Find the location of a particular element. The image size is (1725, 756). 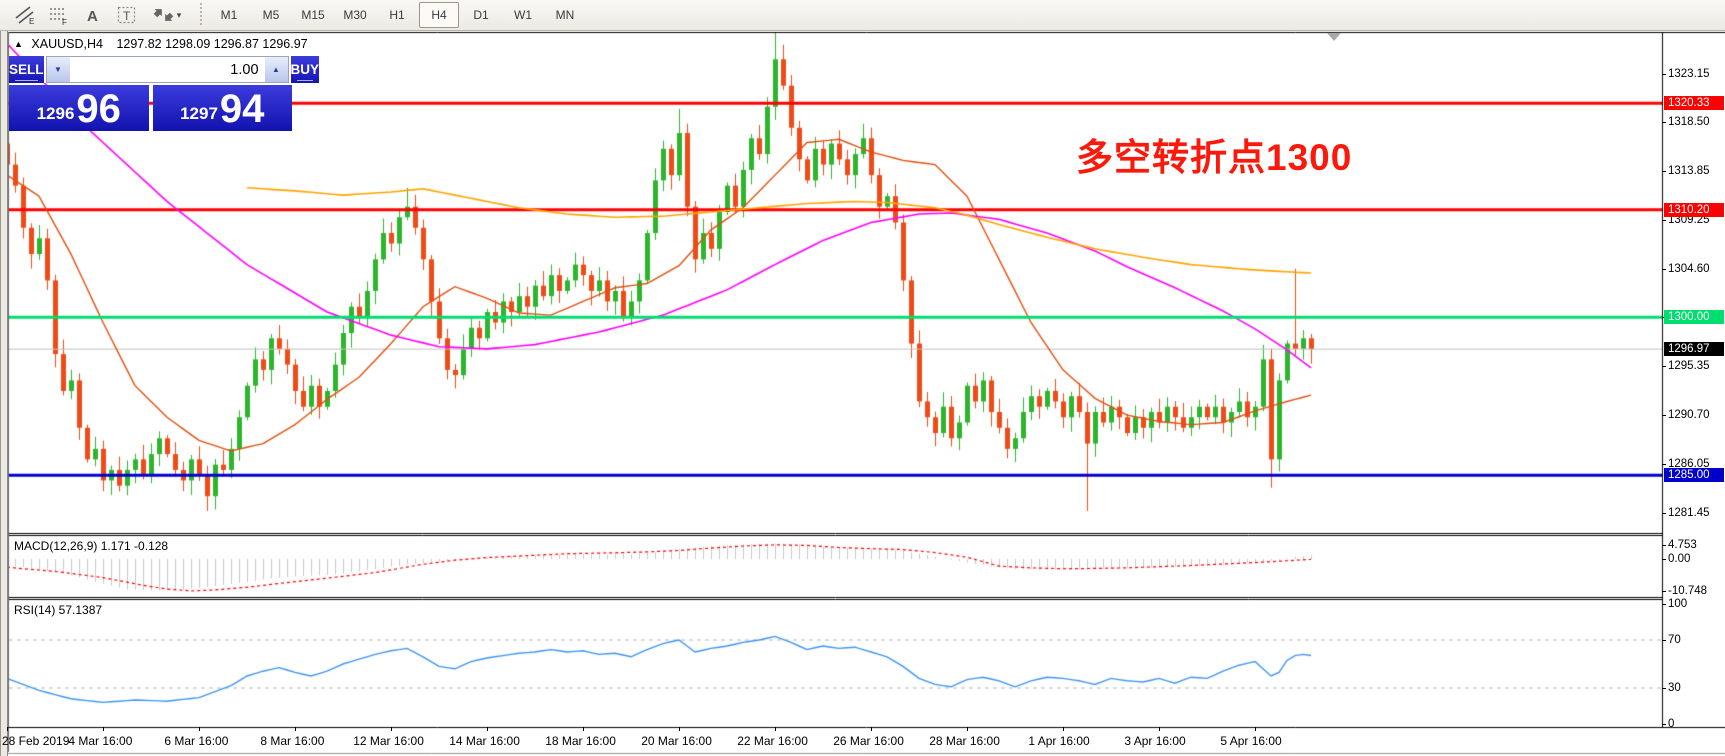

time-axis-label: 28 Feb 2019 is located at coordinates (36, 741).